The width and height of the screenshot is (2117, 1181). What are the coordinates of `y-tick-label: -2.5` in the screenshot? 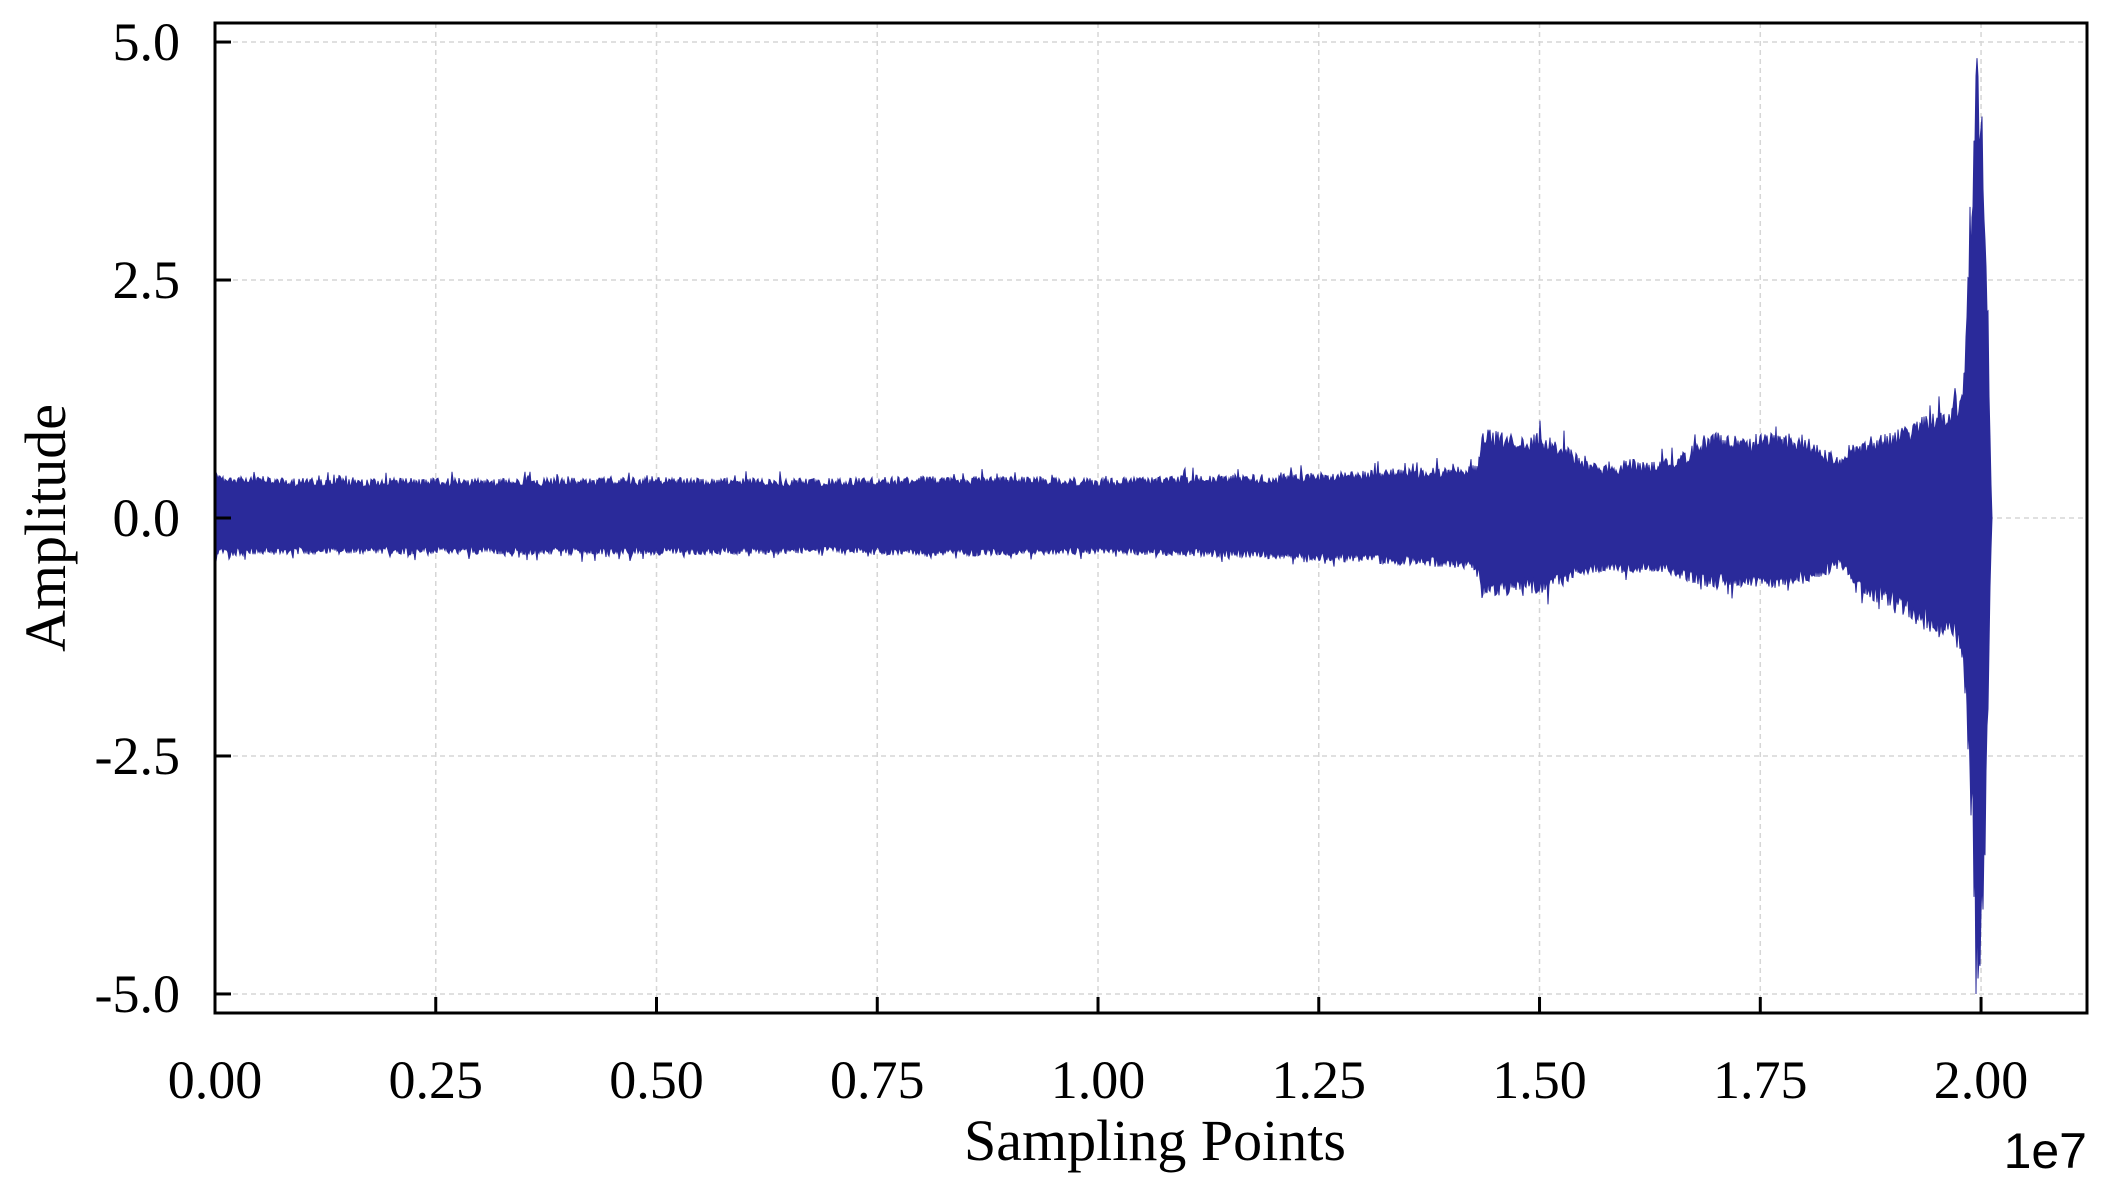 It's located at (137, 756).